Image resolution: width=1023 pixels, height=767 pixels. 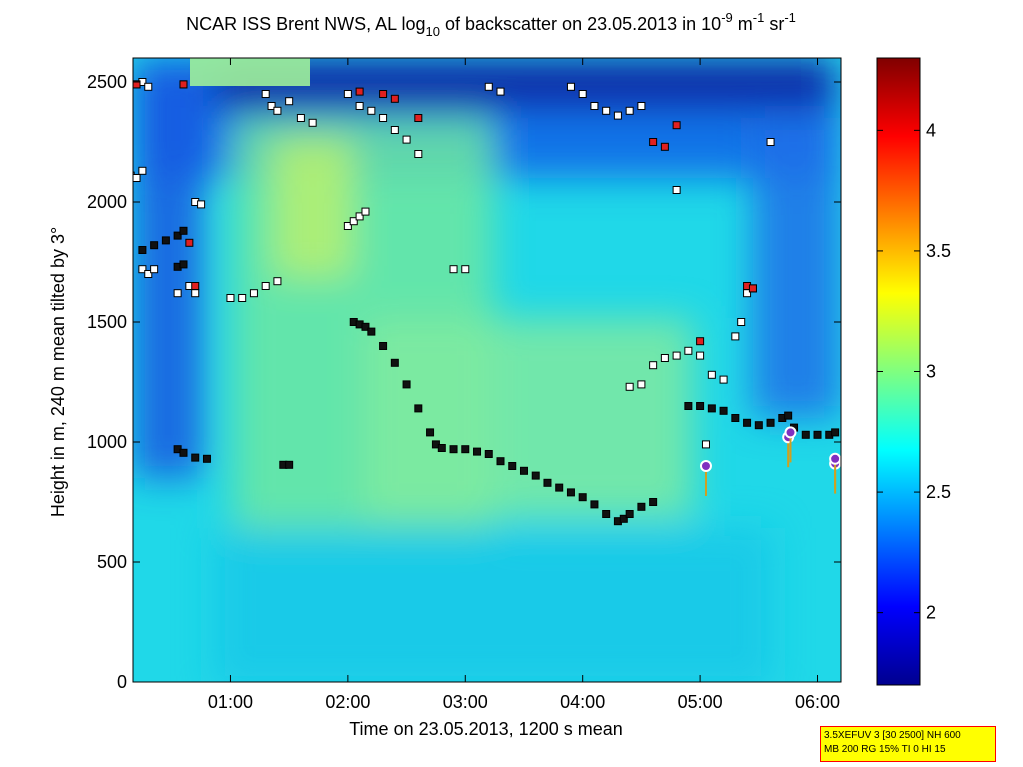 What do you see at coordinates (898, 371) in the screenshot?
I see `colorbar` at bounding box center [898, 371].